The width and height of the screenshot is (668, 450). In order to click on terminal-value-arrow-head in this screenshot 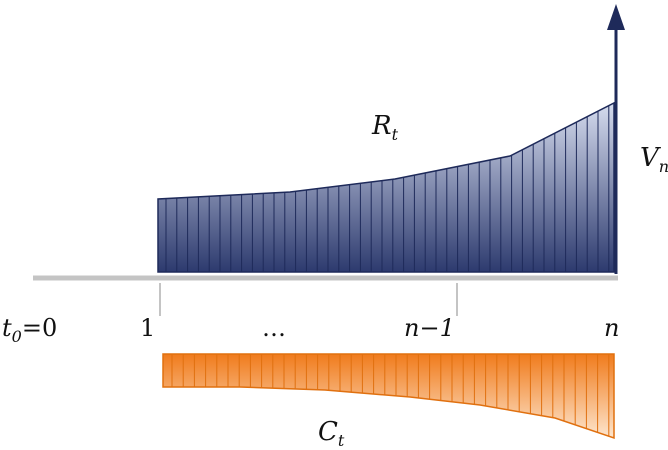, I will do `click(616, 17)`.